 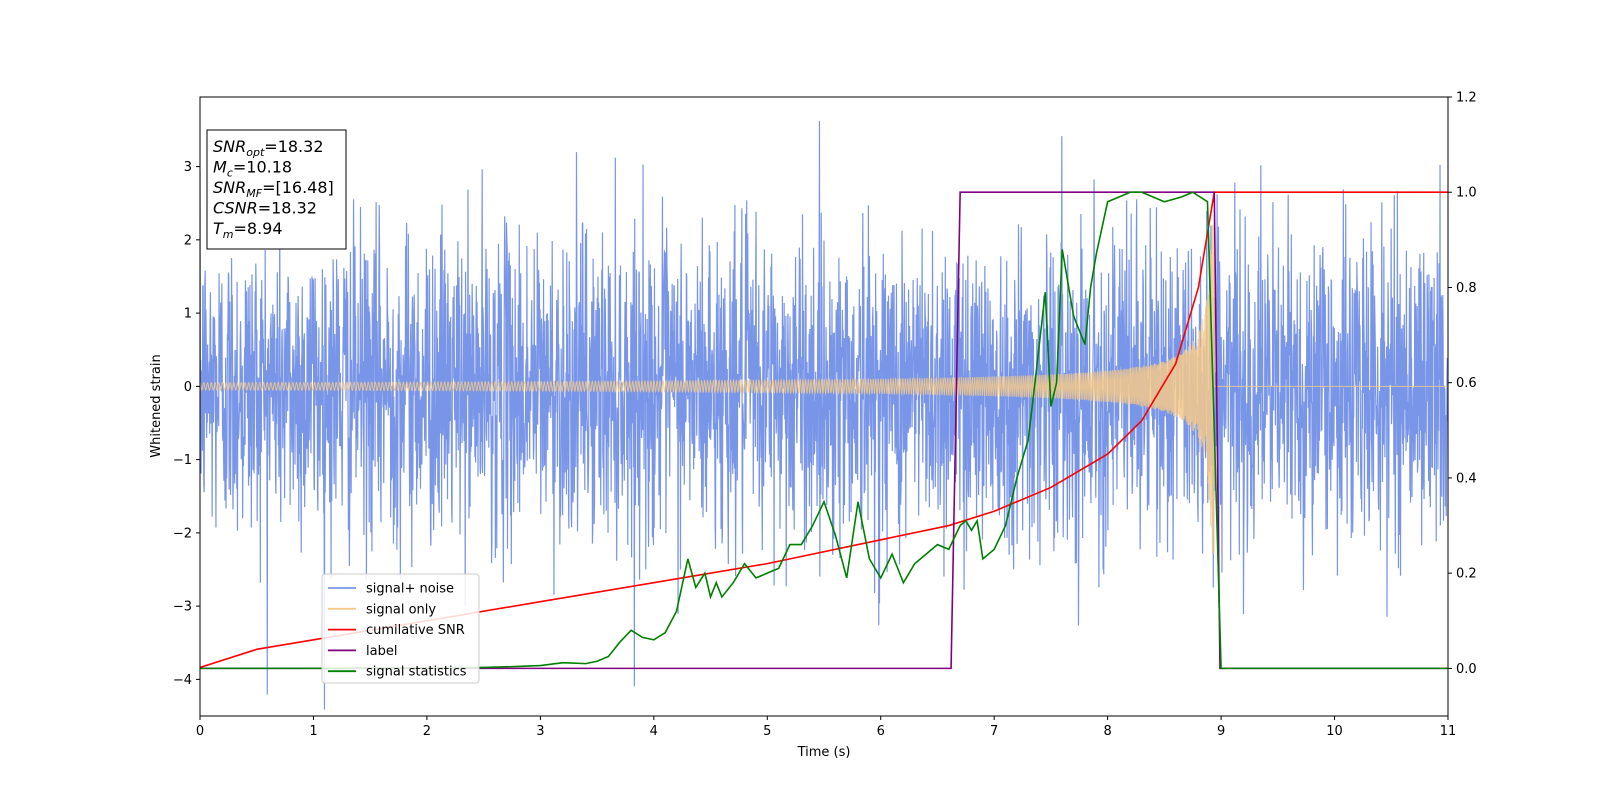 What do you see at coordinates (182, 607) in the screenshot?
I see `y-left-tick-label: −3` at bounding box center [182, 607].